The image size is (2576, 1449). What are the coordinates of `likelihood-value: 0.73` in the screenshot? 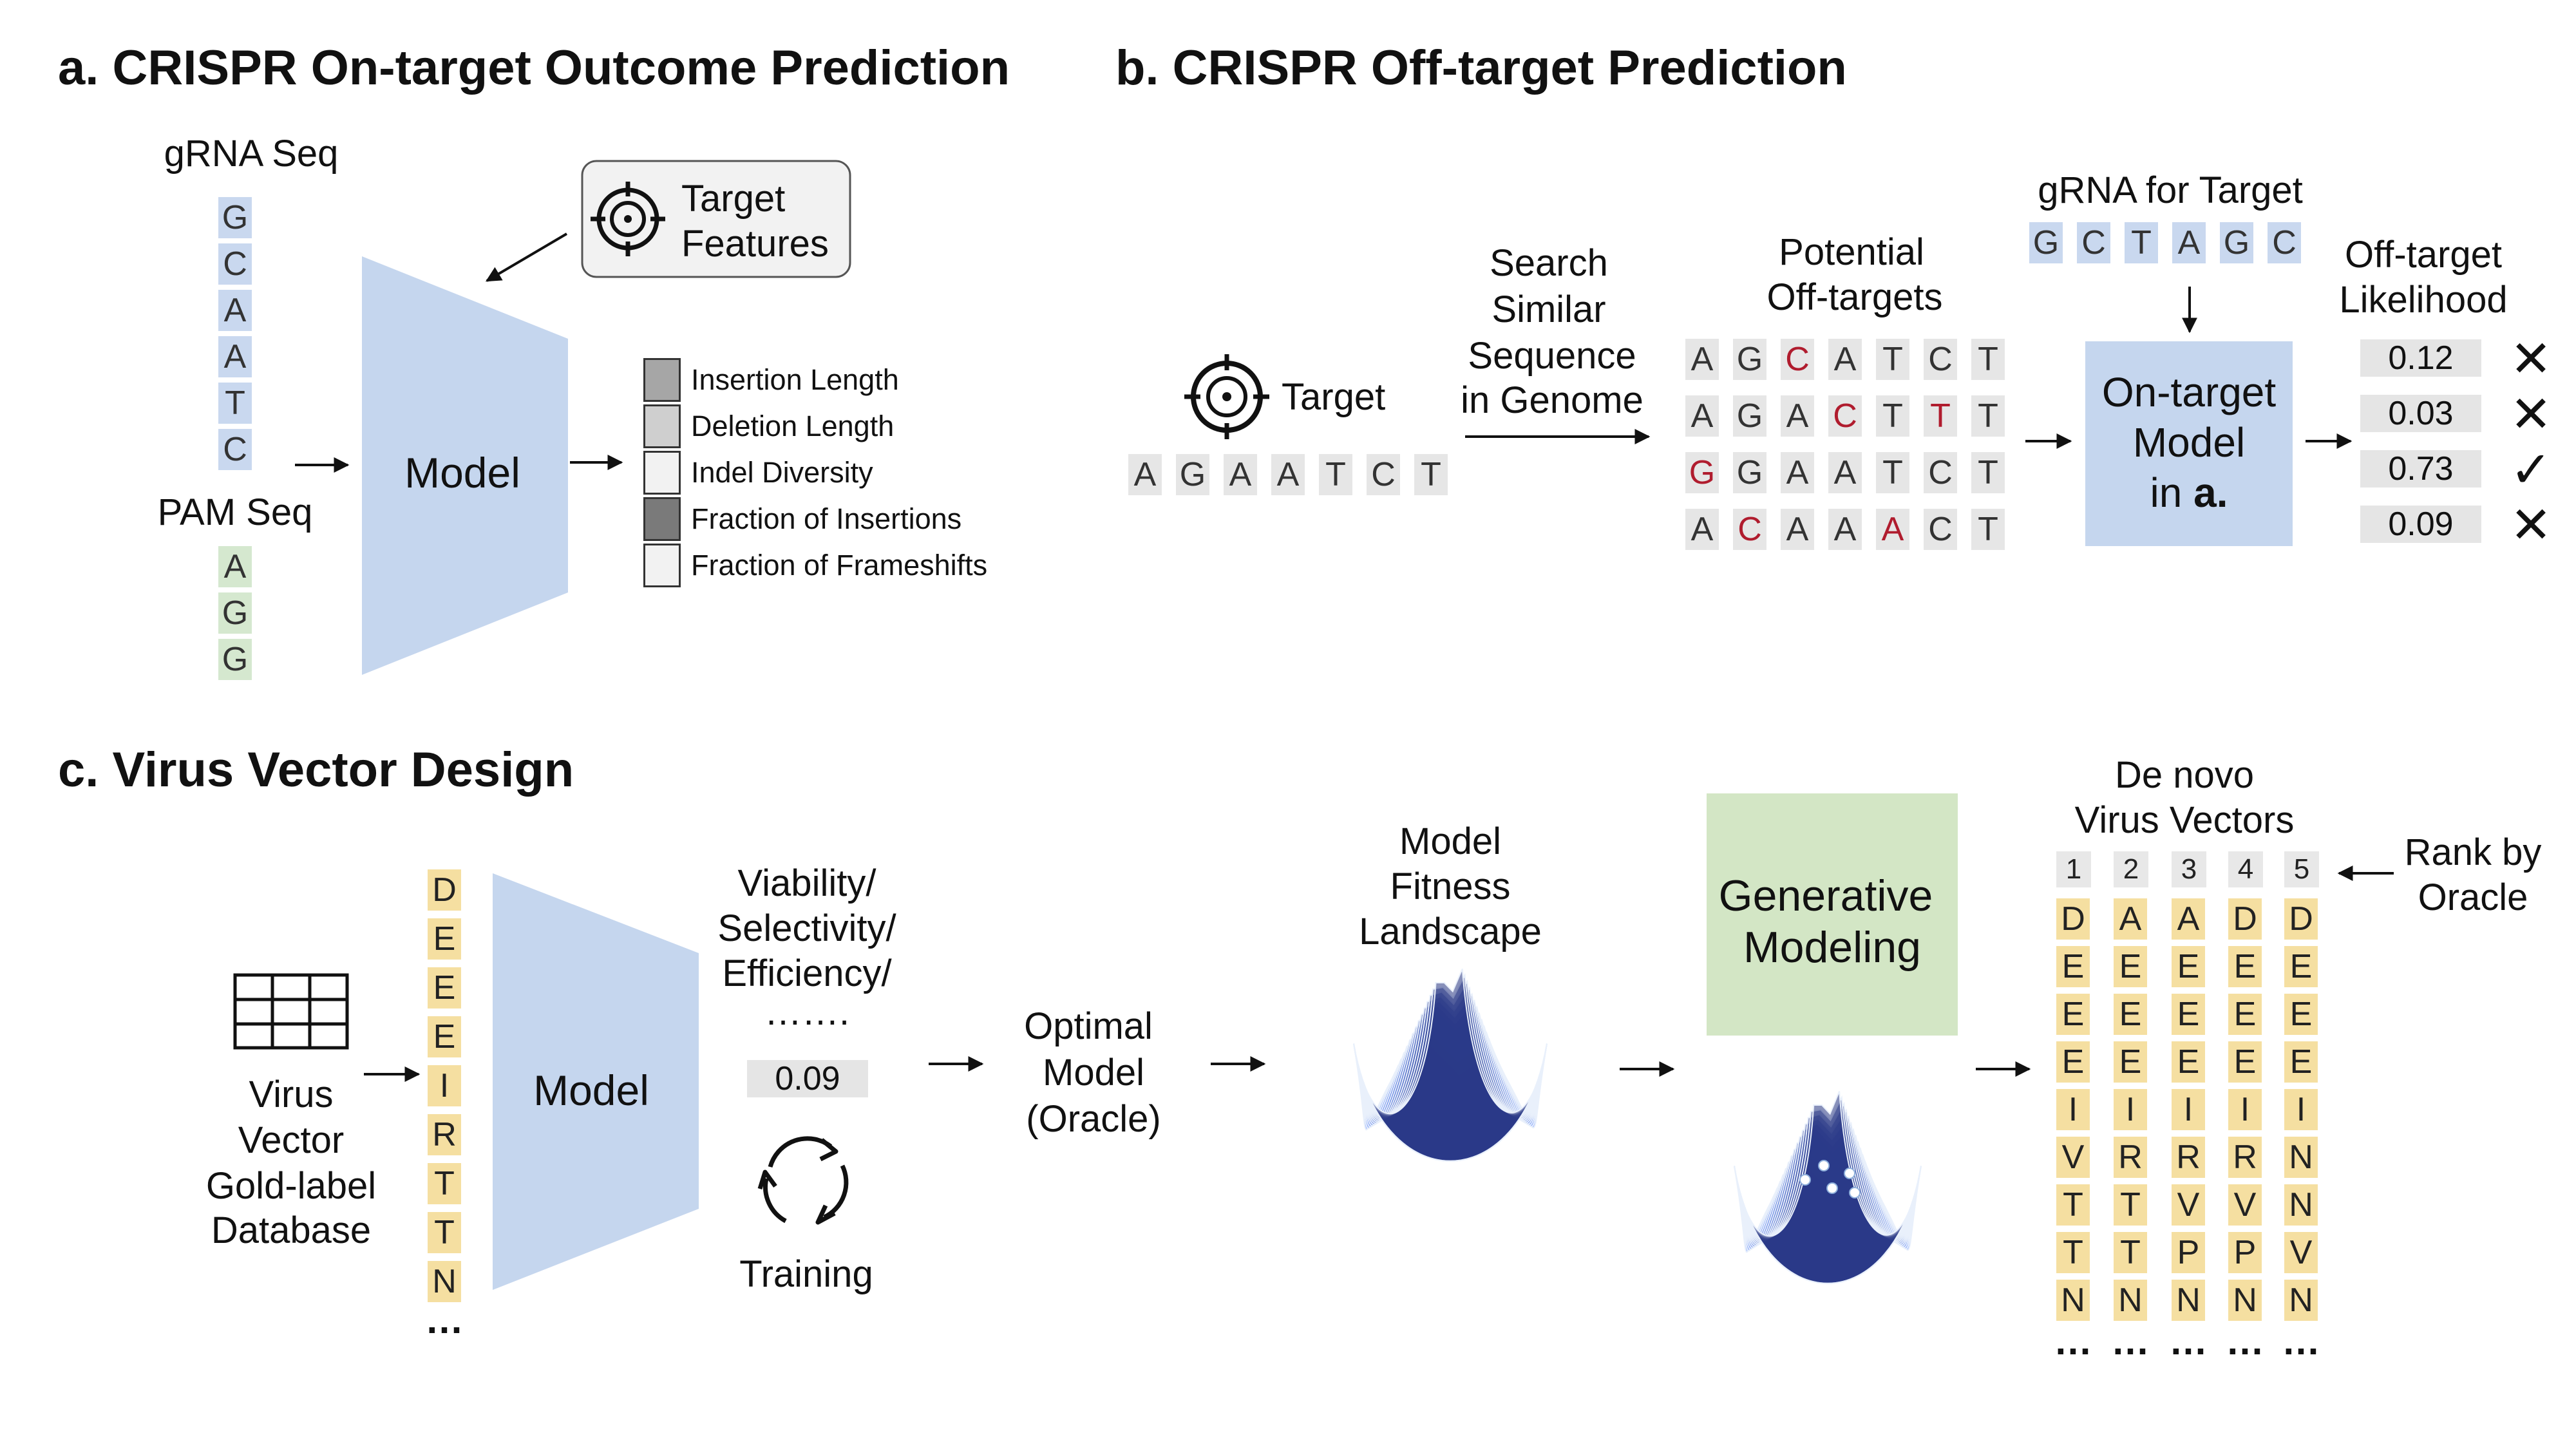 It's located at (2421, 469).